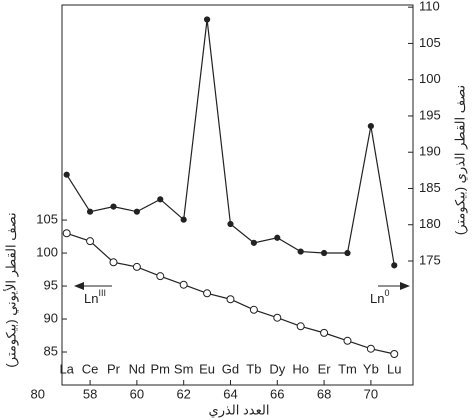 The image size is (472, 420). Describe the element at coordinates (430, 42) in the screenshot. I see `y2-tick-label: 105` at that location.